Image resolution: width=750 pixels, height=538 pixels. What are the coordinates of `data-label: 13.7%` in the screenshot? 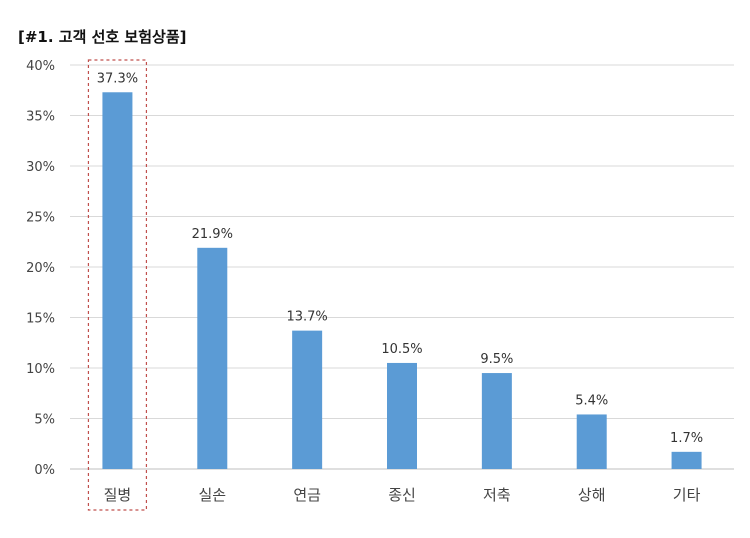 It's located at (306, 317).